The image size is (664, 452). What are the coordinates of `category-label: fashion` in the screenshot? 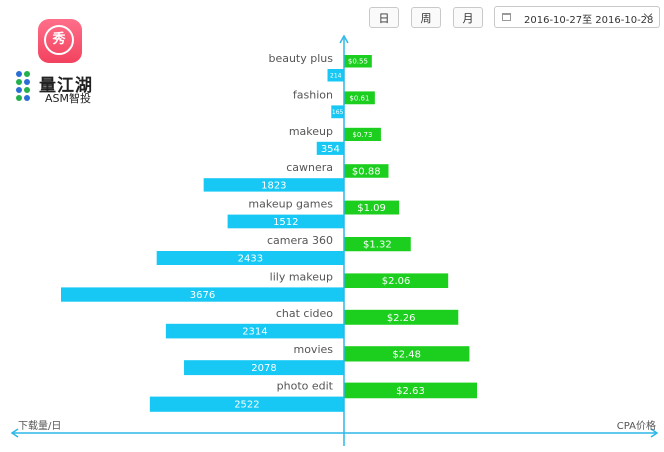 It's located at (313, 94).